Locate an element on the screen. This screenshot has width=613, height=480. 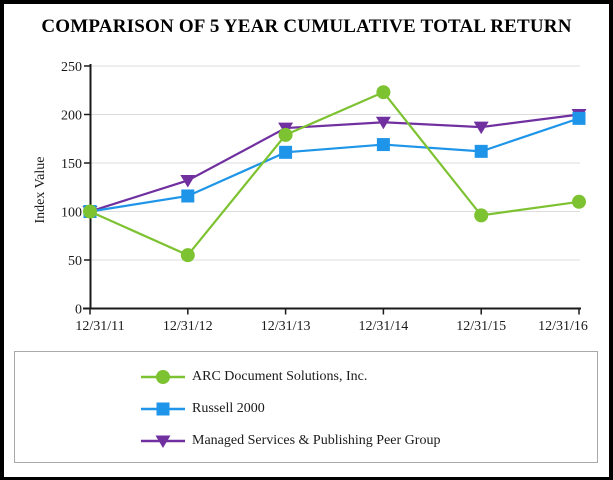
x-tick-label: 12/31/11 is located at coordinates (99, 326).